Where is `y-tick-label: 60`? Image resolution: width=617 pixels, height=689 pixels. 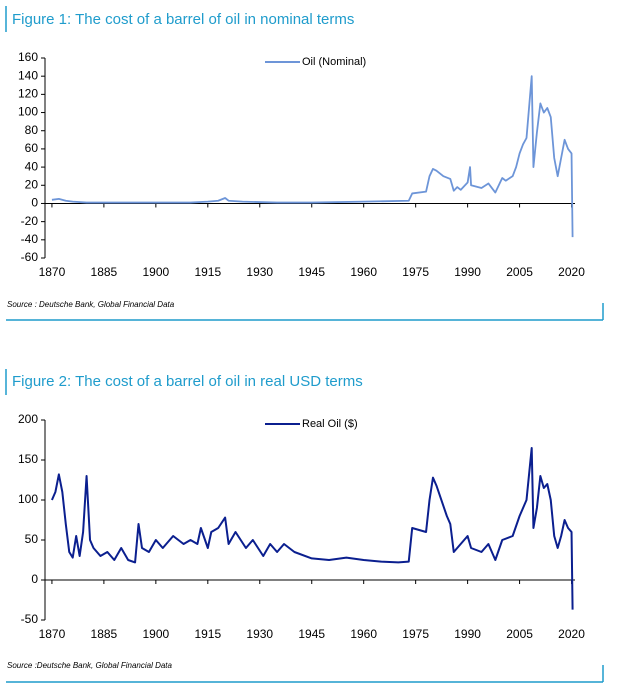
y-tick-label: 60 is located at coordinates (32, 148).